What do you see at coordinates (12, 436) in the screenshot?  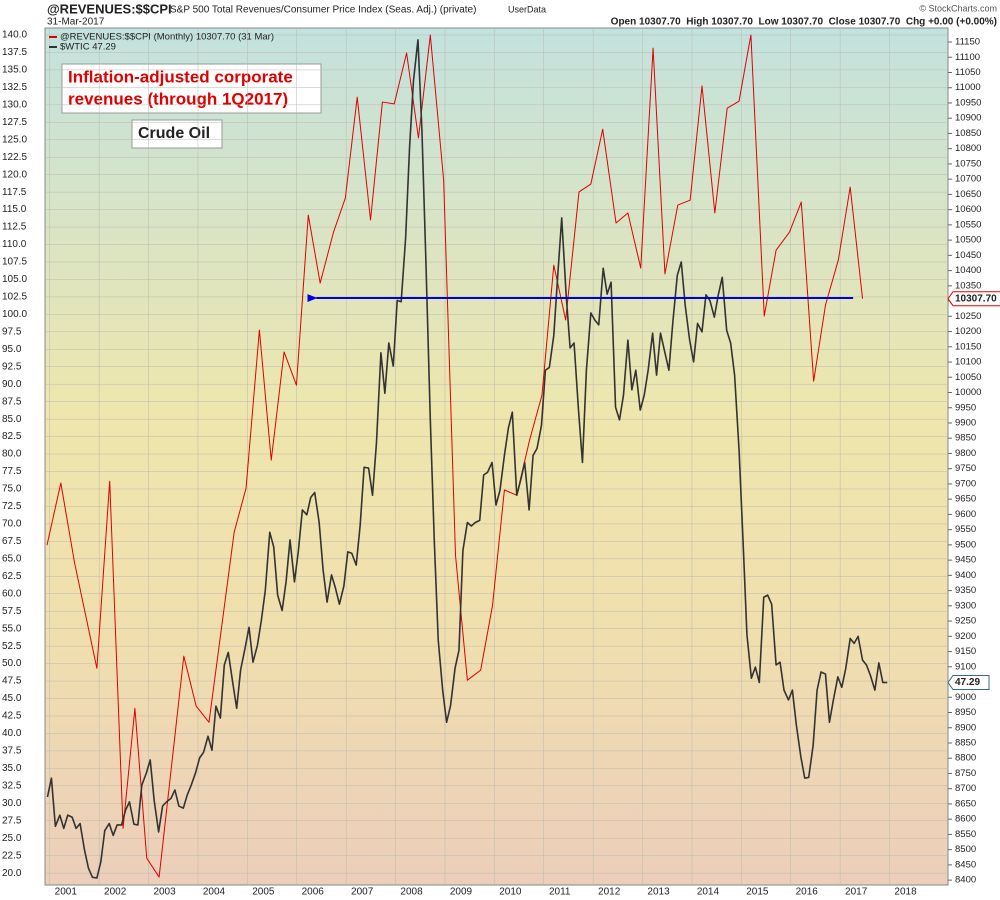 I see `y-tick-label: 82.5` at bounding box center [12, 436].